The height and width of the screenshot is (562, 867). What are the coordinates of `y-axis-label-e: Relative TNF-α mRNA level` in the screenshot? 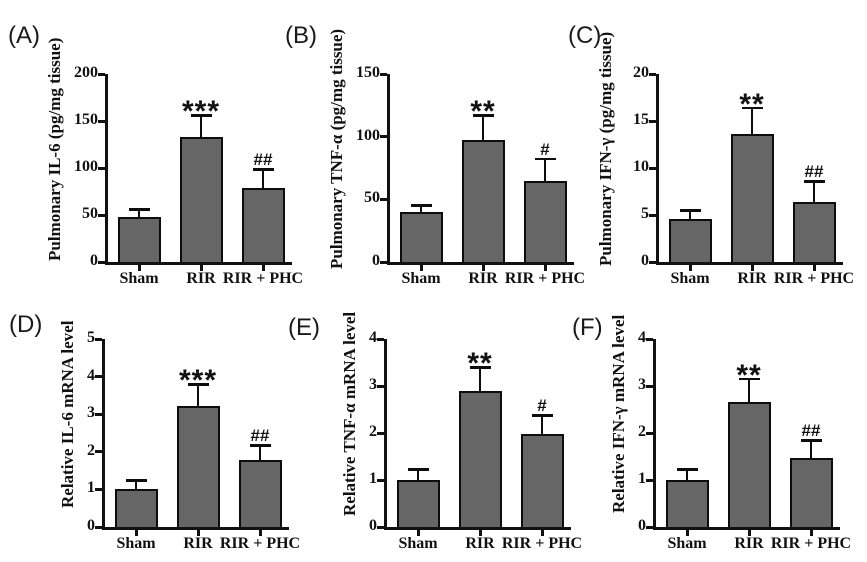 It's located at (349, 414).